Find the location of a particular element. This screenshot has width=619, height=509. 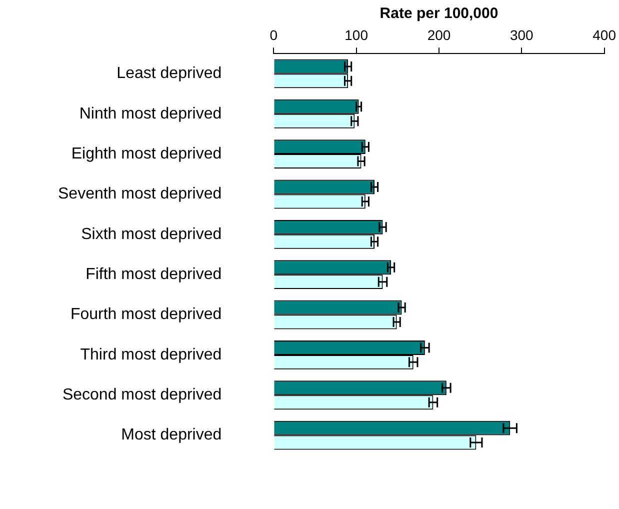

y-tick-label: Sixth most deprived is located at coordinates (151, 234).